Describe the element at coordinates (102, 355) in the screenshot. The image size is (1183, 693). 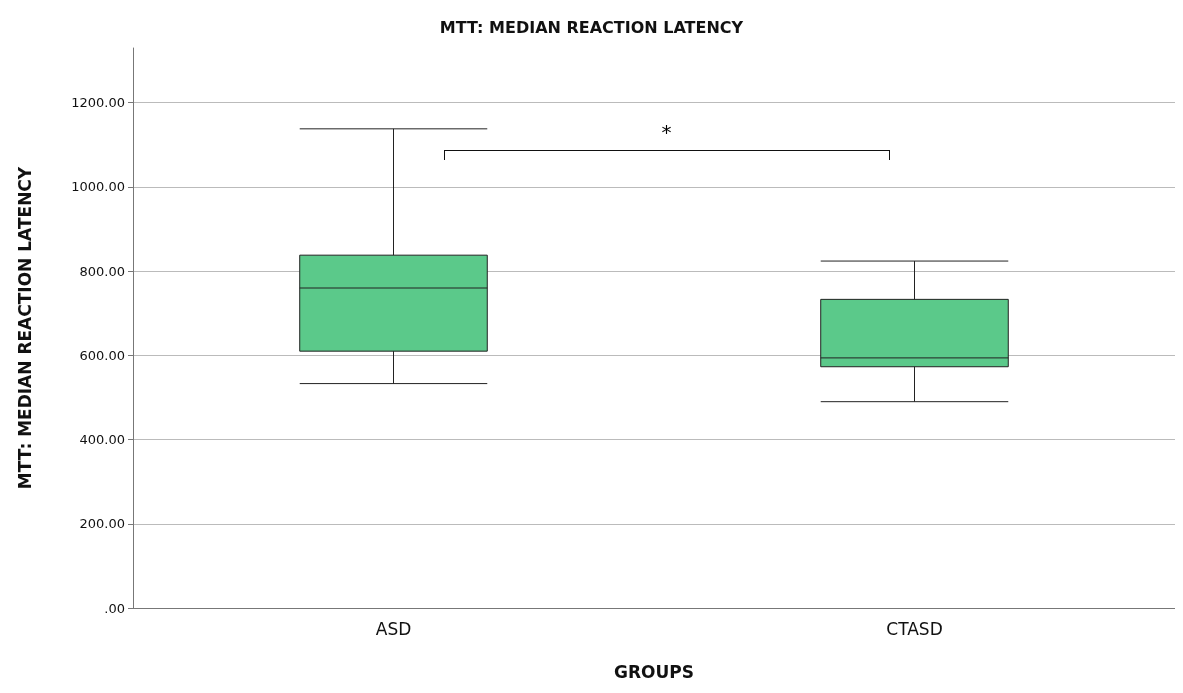
I see `y-tick-label: 600.00` at that location.